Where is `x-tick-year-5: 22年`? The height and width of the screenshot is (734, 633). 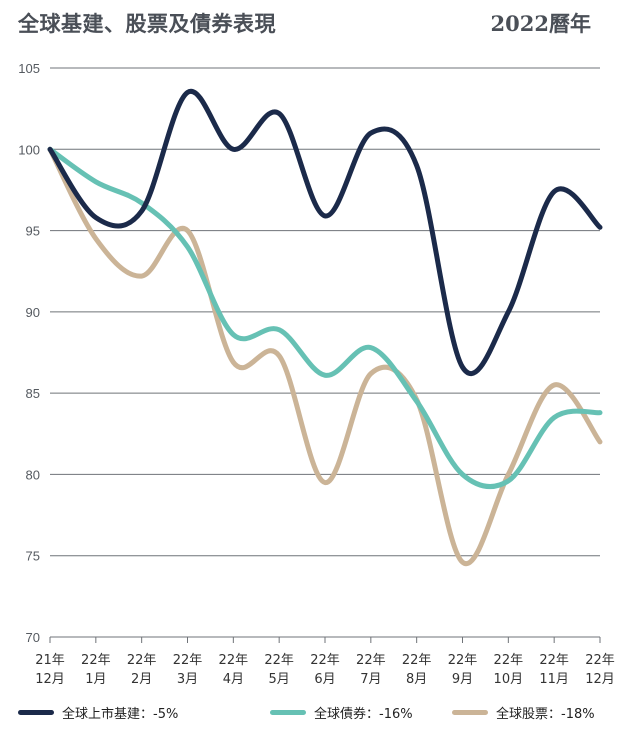
x-tick-year-5: 22年 is located at coordinates (279, 660).